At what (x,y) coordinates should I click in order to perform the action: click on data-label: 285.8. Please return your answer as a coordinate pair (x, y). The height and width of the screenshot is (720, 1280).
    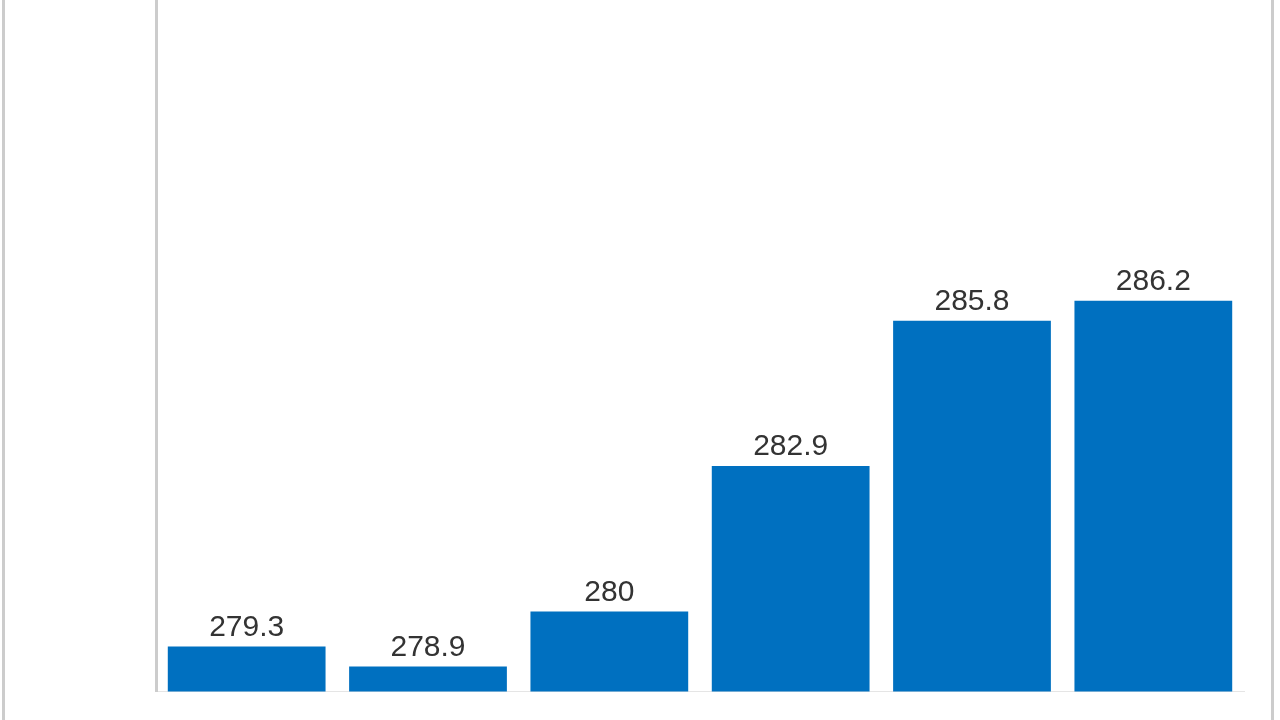
    Looking at the image, I should click on (972, 300).